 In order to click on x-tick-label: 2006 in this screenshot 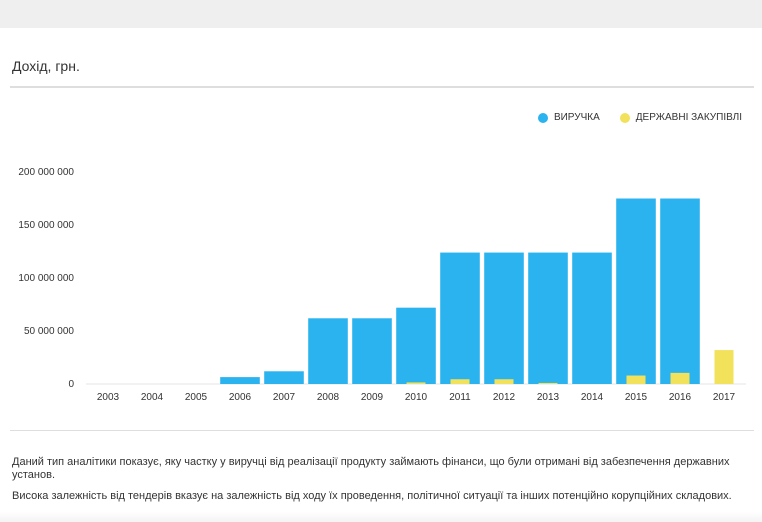, I will do `click(240, 397)`.